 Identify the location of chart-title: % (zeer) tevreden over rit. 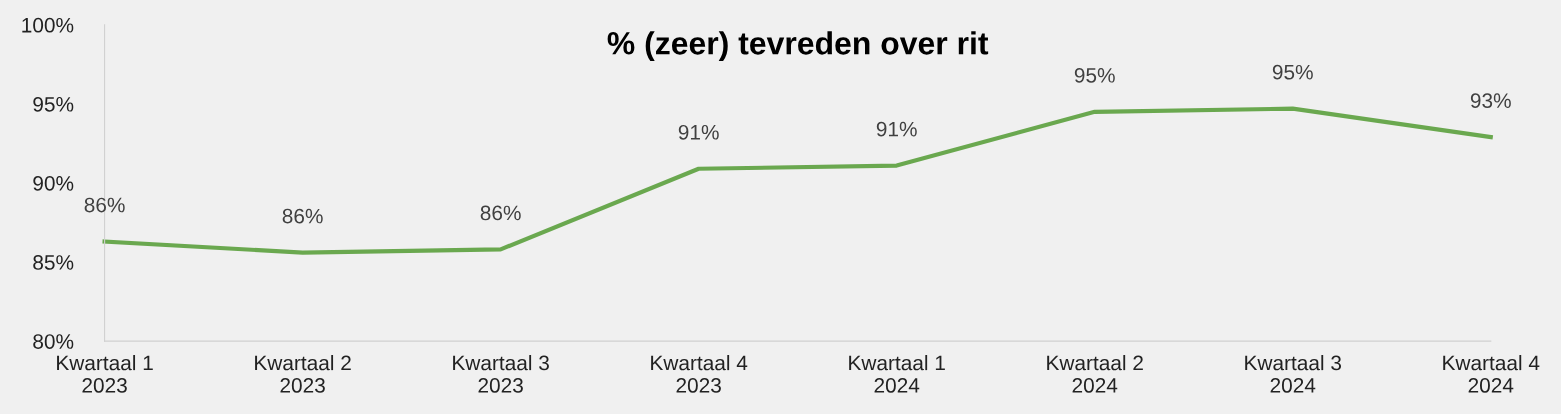
(798, 46).